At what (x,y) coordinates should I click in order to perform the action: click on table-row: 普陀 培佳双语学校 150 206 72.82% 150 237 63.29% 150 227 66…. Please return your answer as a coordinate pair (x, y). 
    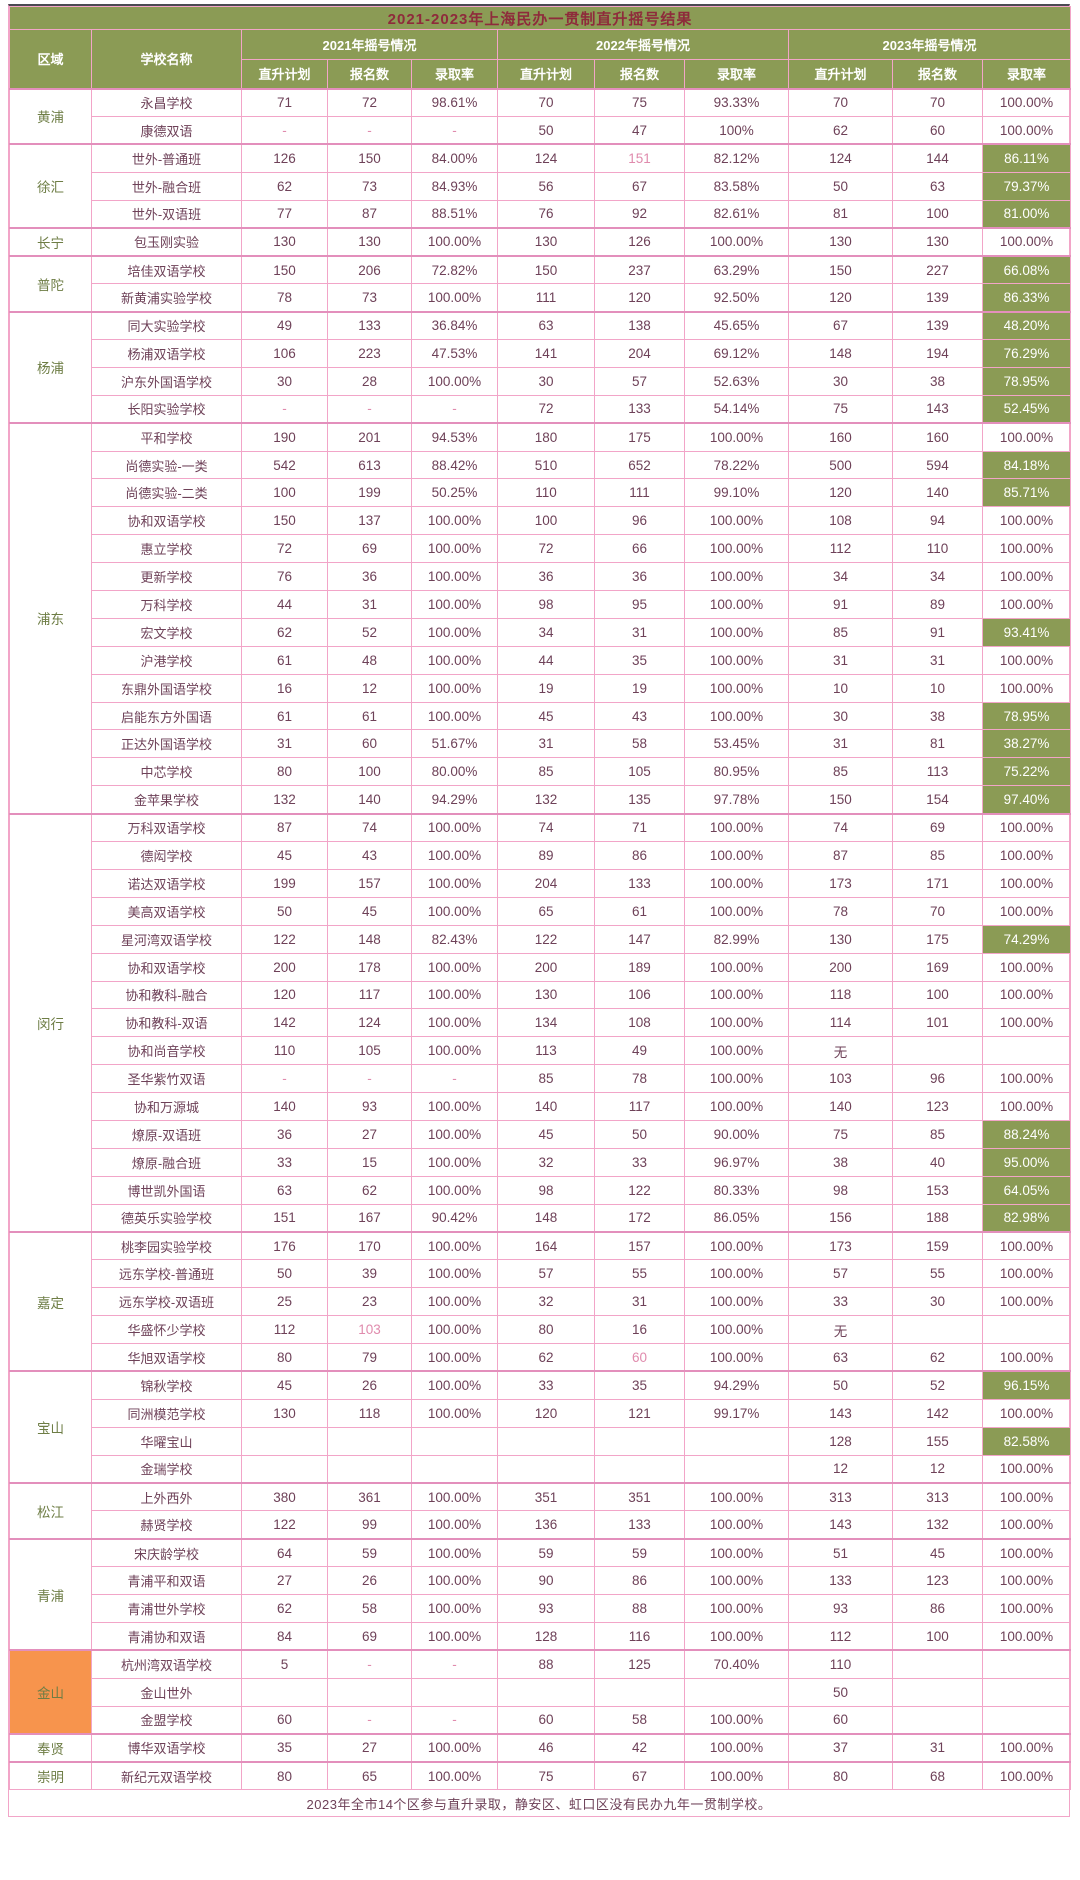
    Looking at the image, I should click on (540, 283).